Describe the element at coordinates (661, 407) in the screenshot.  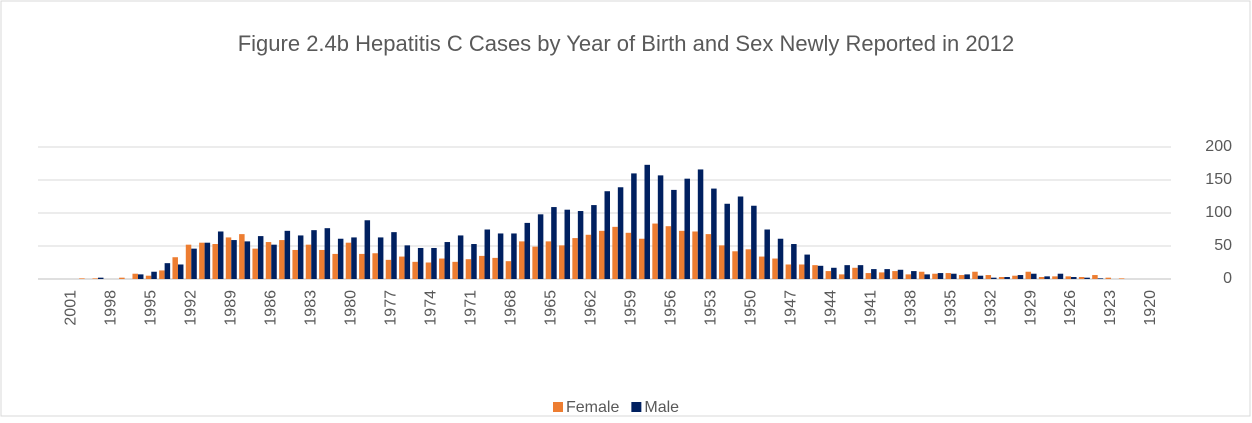
I see `legend-label: Male` at that location.